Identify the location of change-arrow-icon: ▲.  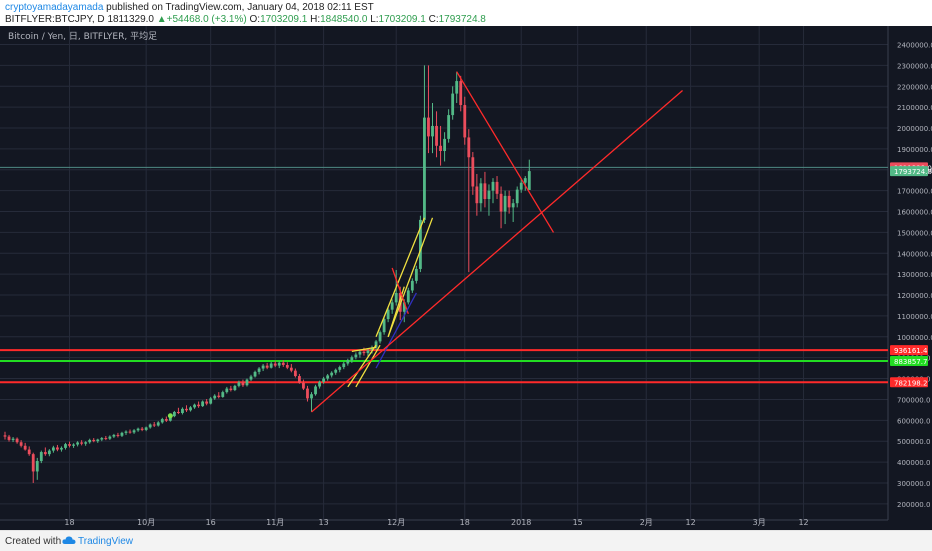
(161, 19).